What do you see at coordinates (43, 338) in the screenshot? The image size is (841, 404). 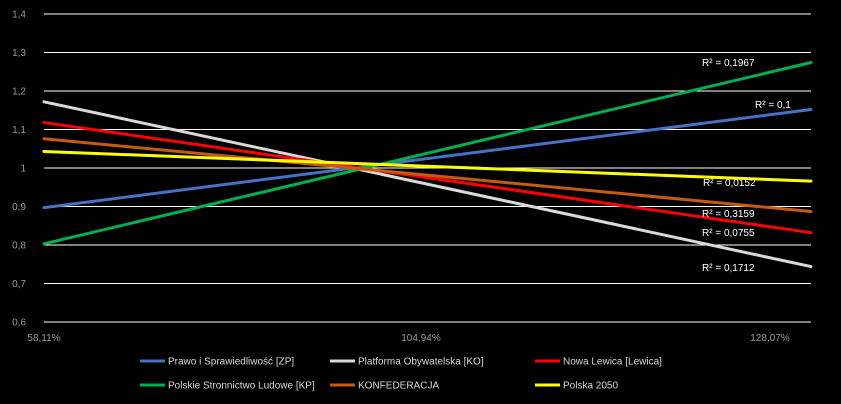 I see `x-tick-label: 58,11%` at bounding box center [43, 338].